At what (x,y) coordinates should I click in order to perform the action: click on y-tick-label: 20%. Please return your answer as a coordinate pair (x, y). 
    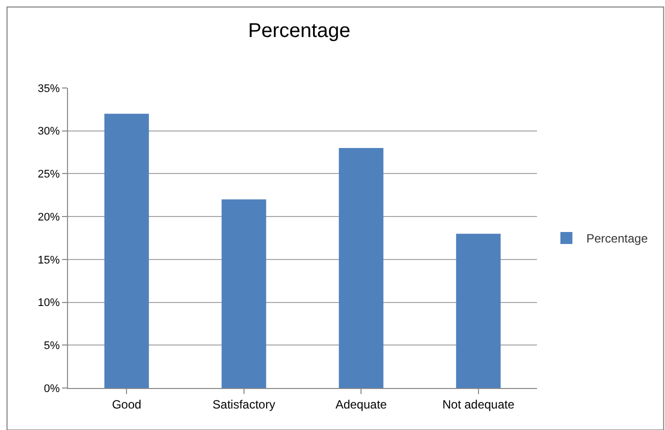
    Looking at the image, I should click on (49, 217).